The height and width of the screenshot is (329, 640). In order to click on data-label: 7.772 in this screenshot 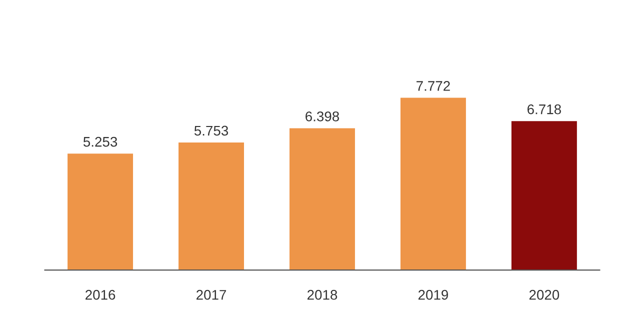, I will do `click(433, 86)`.